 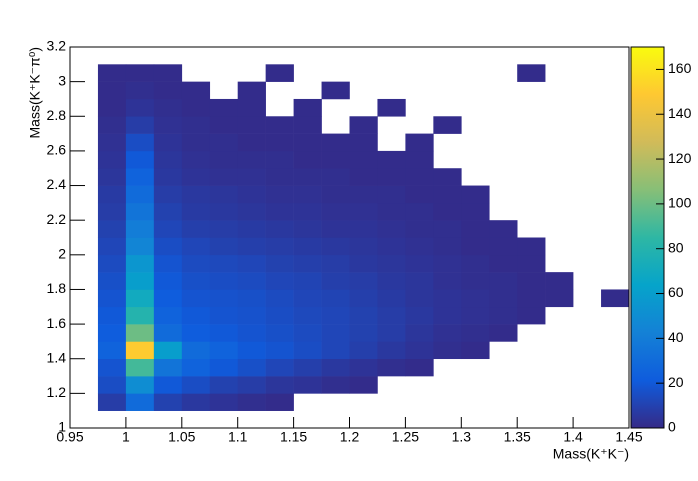 I want to click on x-axis-title: Mass(K⁺K⁻), so click(x=591, y=454).